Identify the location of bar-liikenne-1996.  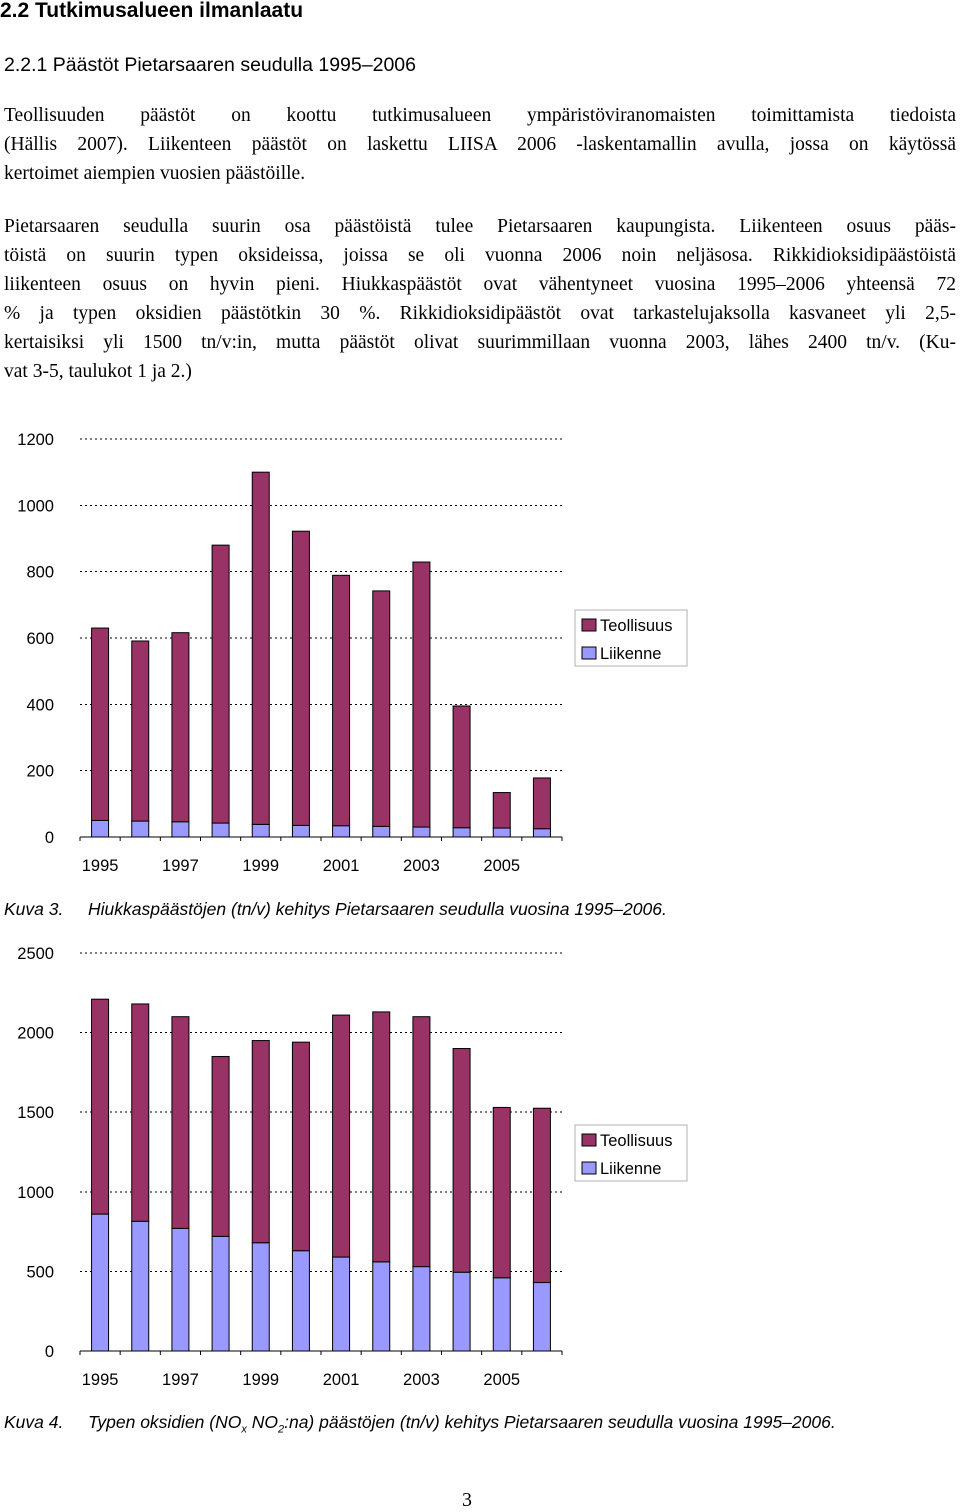
(140, 1286).